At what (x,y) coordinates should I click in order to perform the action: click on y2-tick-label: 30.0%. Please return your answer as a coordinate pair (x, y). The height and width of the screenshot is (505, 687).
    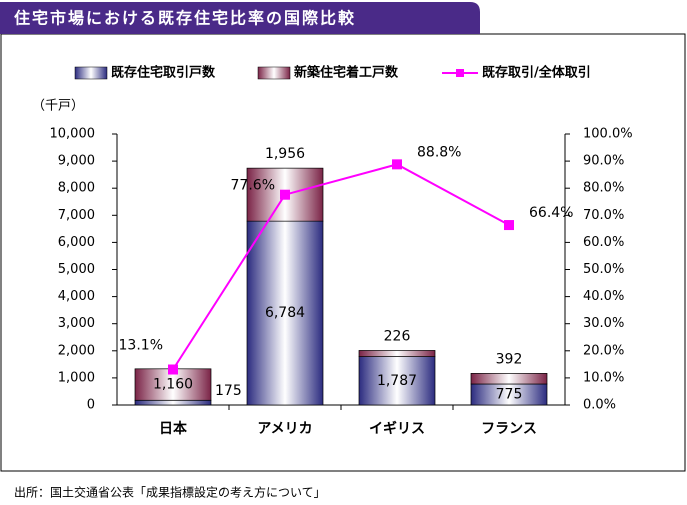
    Looking at the image, I should click on (603, 323).